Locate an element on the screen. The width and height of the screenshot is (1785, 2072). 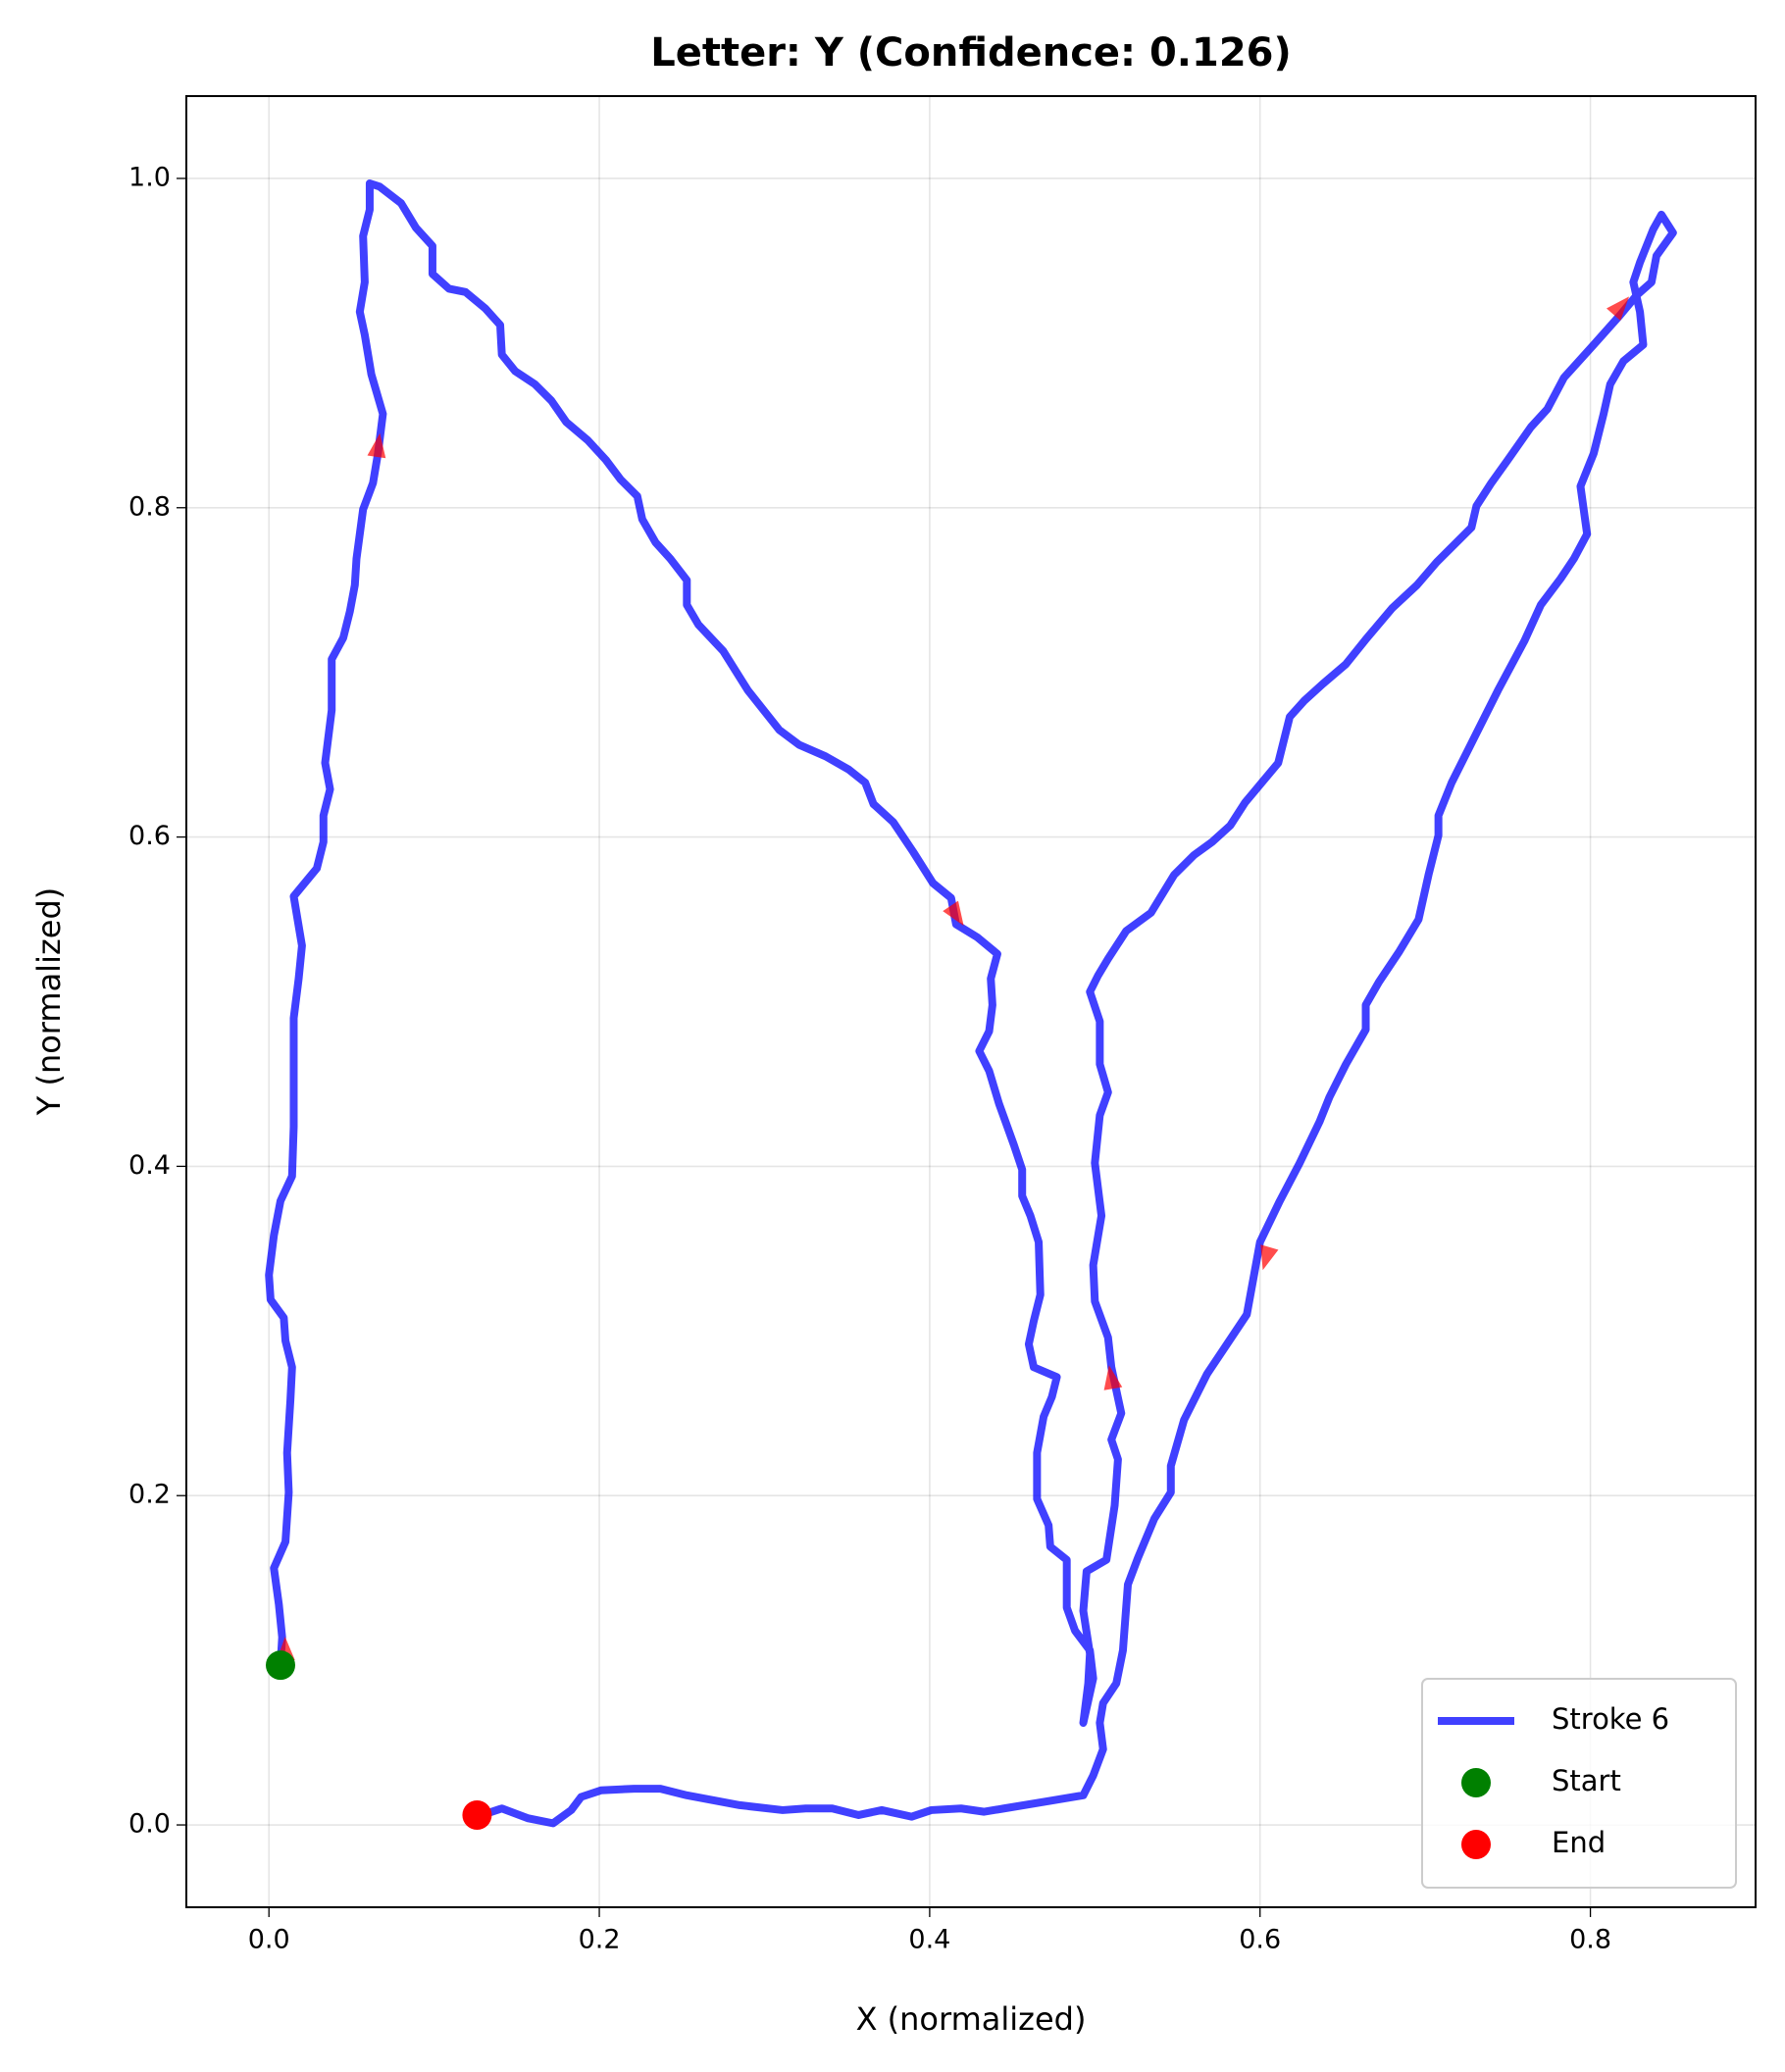
chart-title: Letter: Y (Confidence: 0.126) is located at coordinates (971, 53).